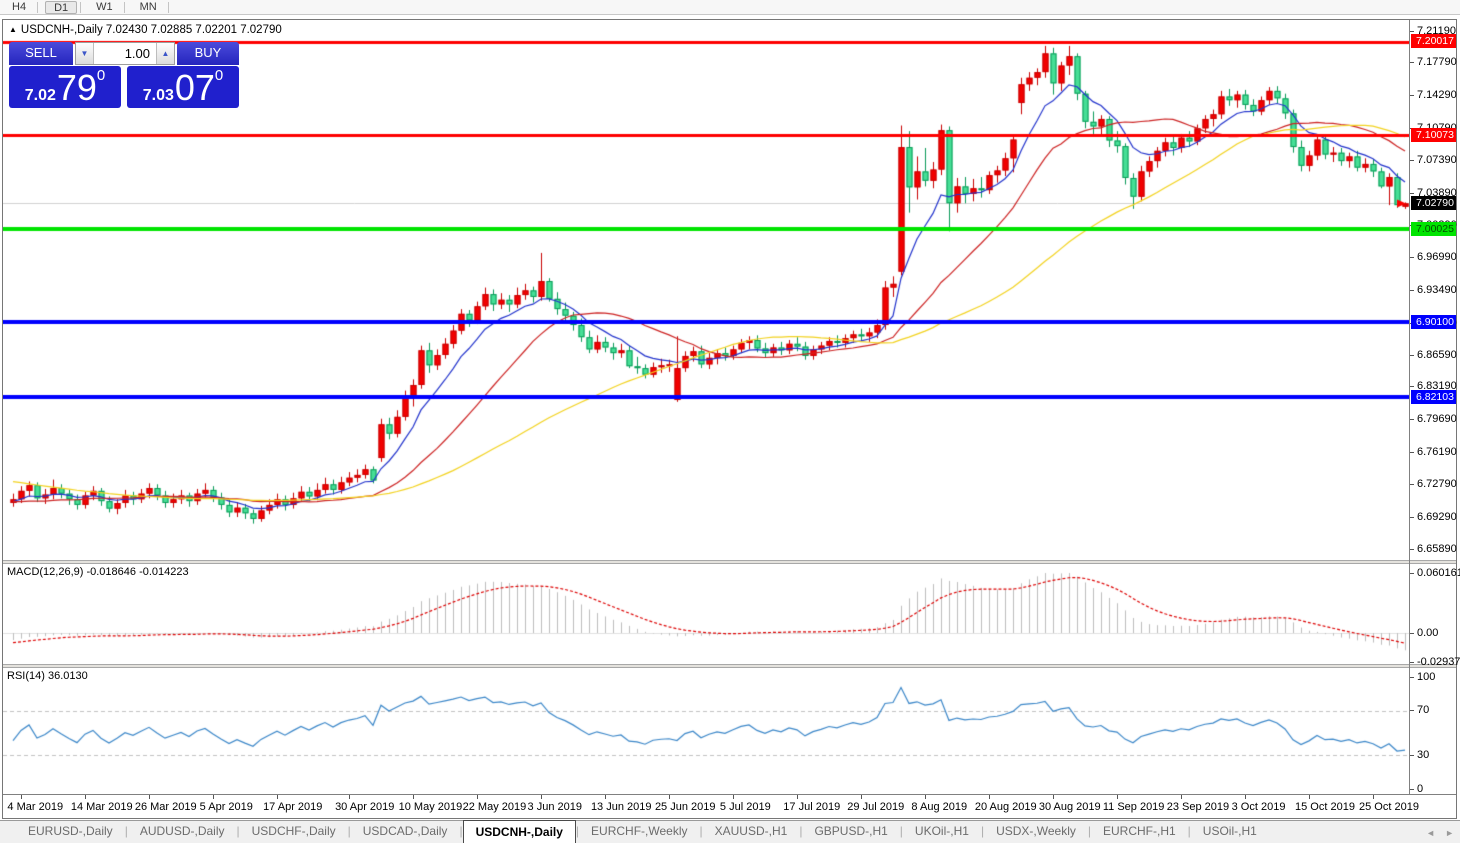 The width and height of the screenshot is (1460, 844). Describe the element at coordinates (405, 831) in the screenshot. I see `chart-tab-usdcad-daily: USDCAD-,Daily` at that location.